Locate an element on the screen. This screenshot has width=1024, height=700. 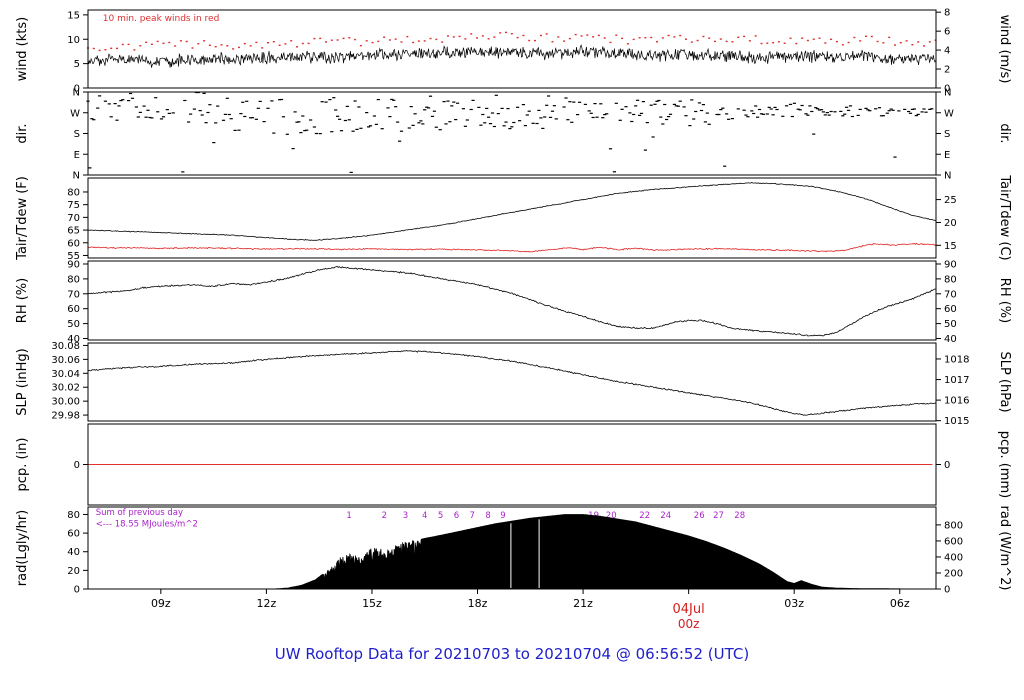
series-solar-radiation is located at coordinates (512, 552).